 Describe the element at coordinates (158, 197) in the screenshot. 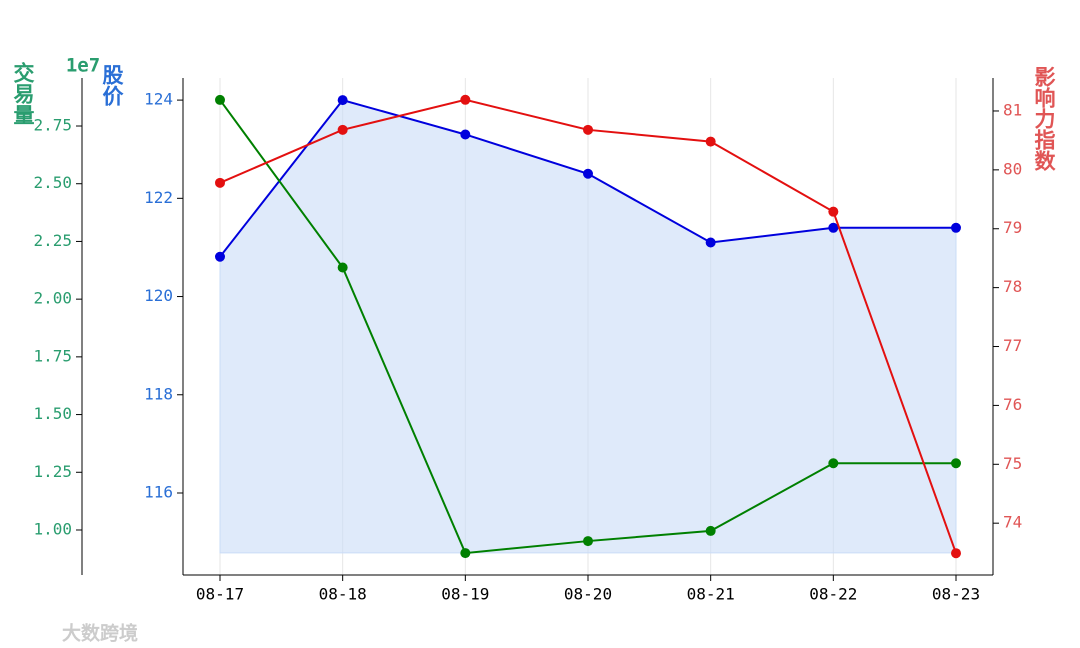

I see `y-tick-label: 122` at that location.